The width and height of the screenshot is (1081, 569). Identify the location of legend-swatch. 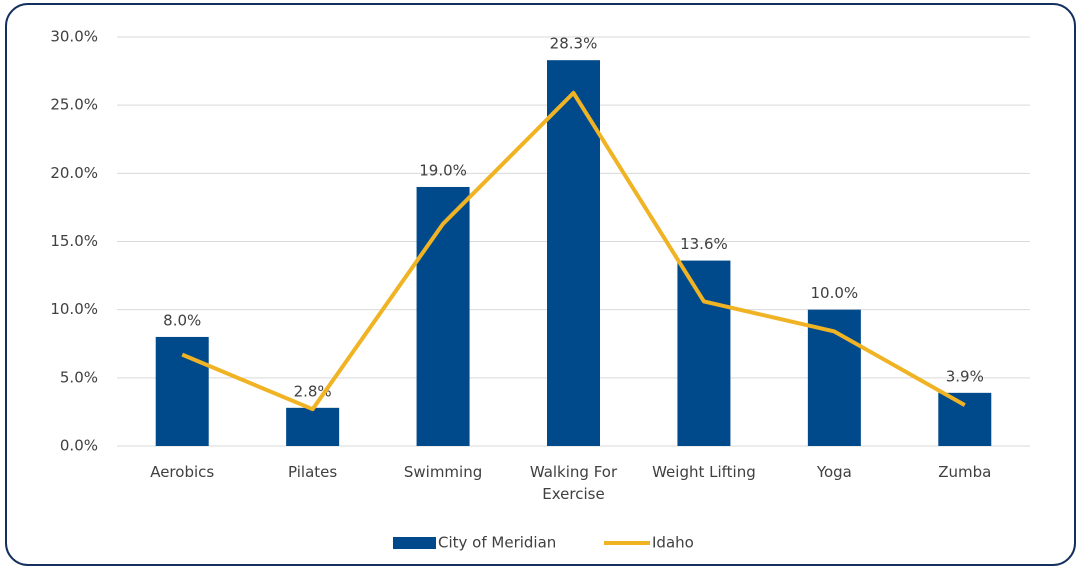
(414, 543).